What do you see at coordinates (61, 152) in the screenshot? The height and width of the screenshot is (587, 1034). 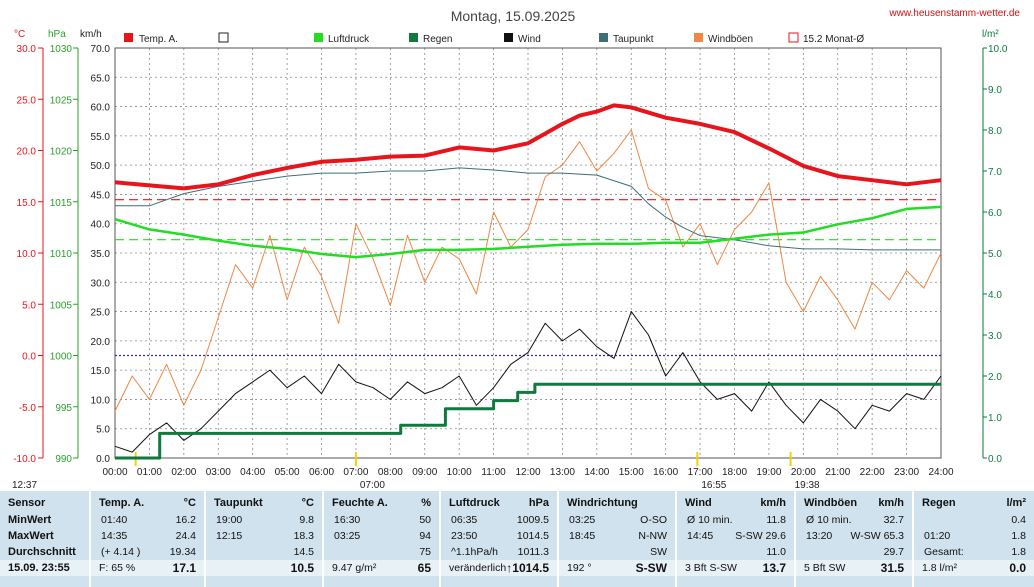 I see `pressure-tick-label: 1020` at bounding box center [61, 152].